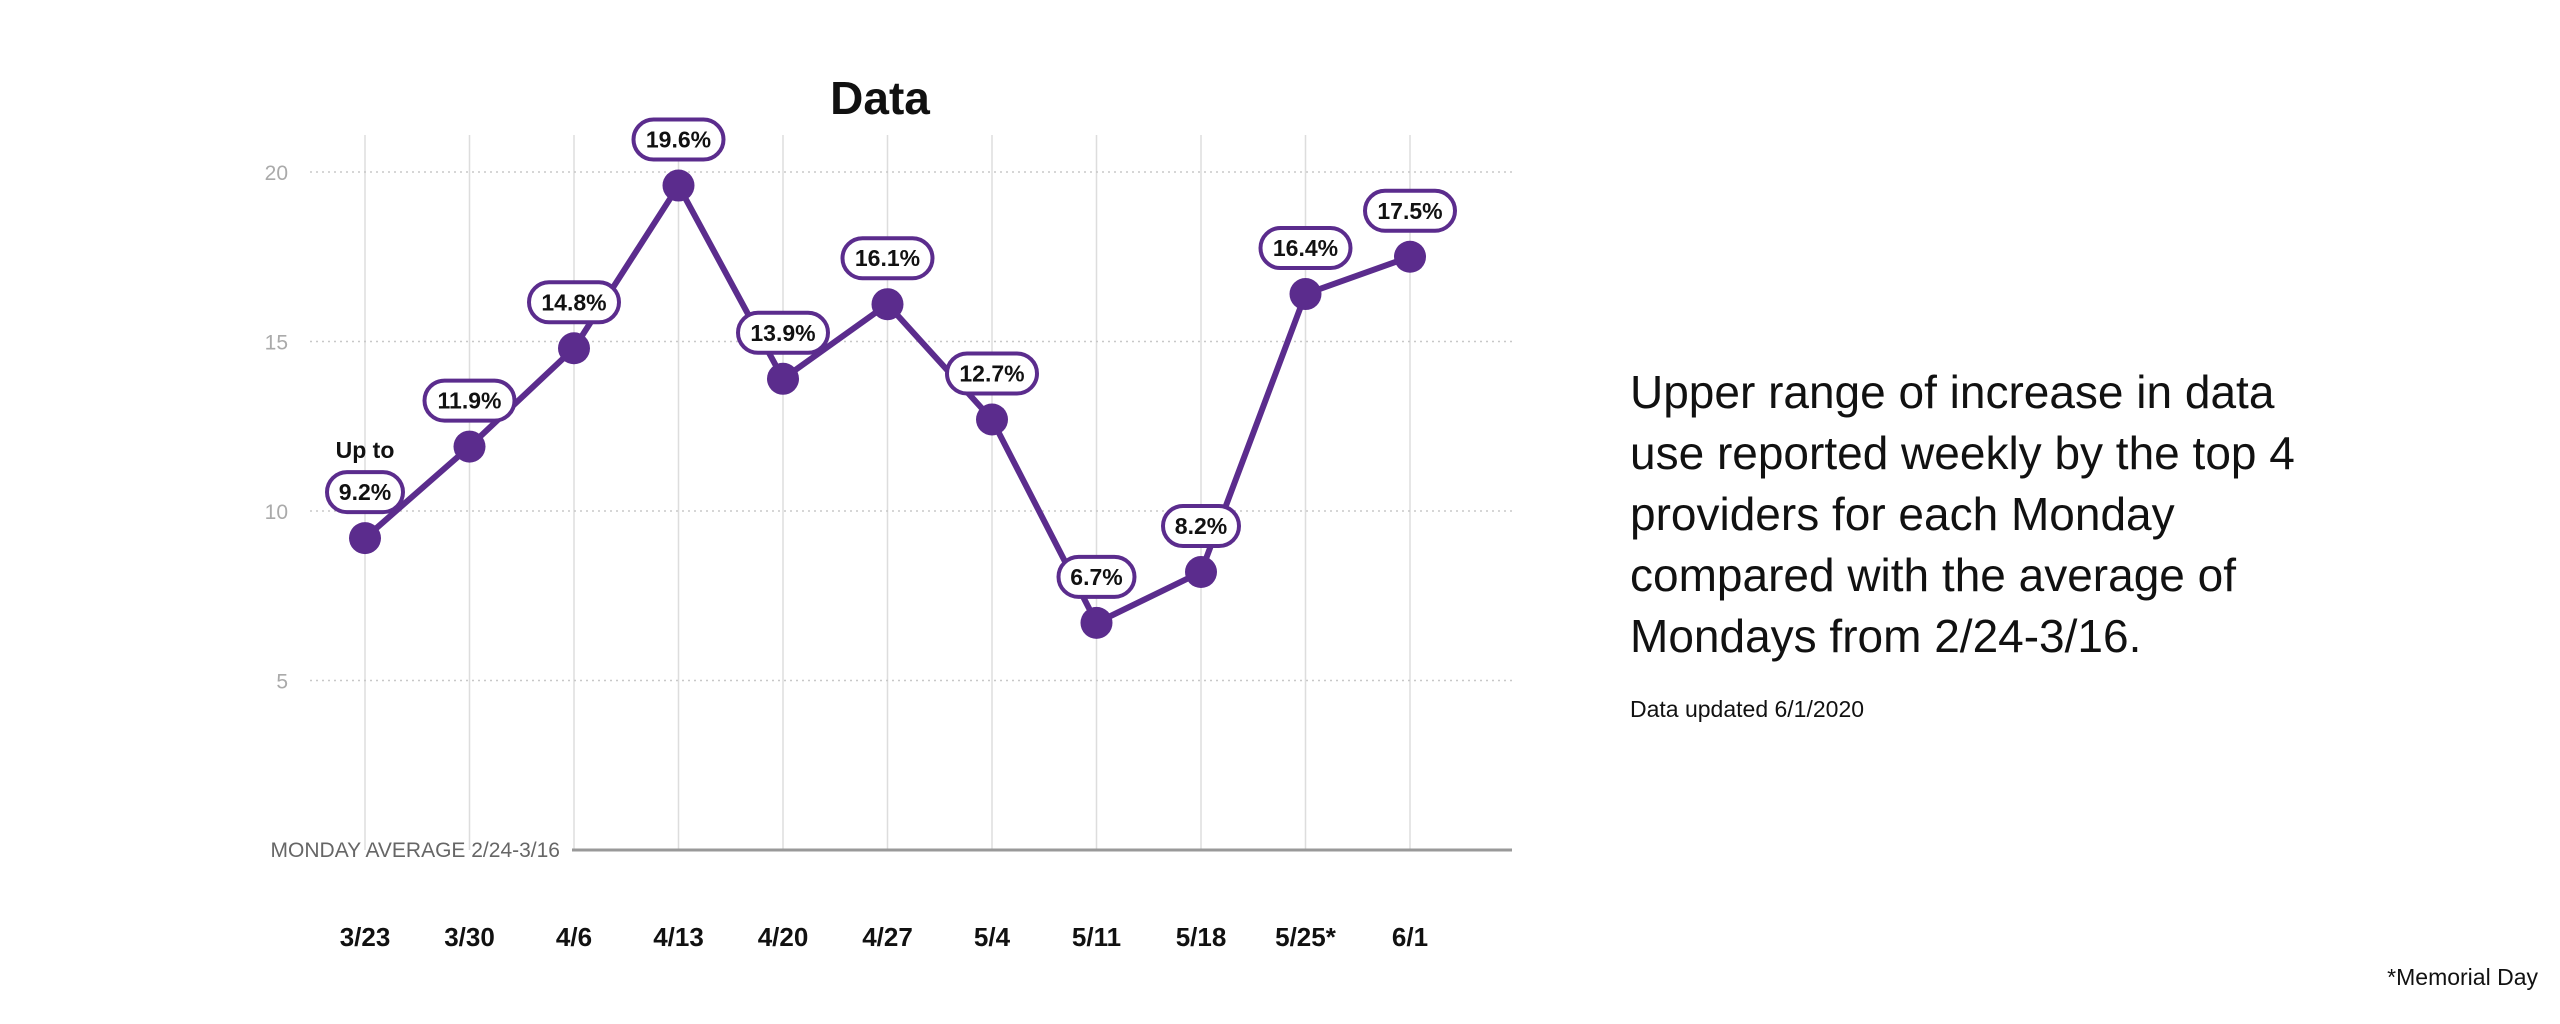 Image resolution: width=2560 pixels, height=1024 pixels. What do you see at coordinates (1306, 937) in the screenshot?
I see `x-tick-label: 5/25*` at bounding box center [1306, 937].